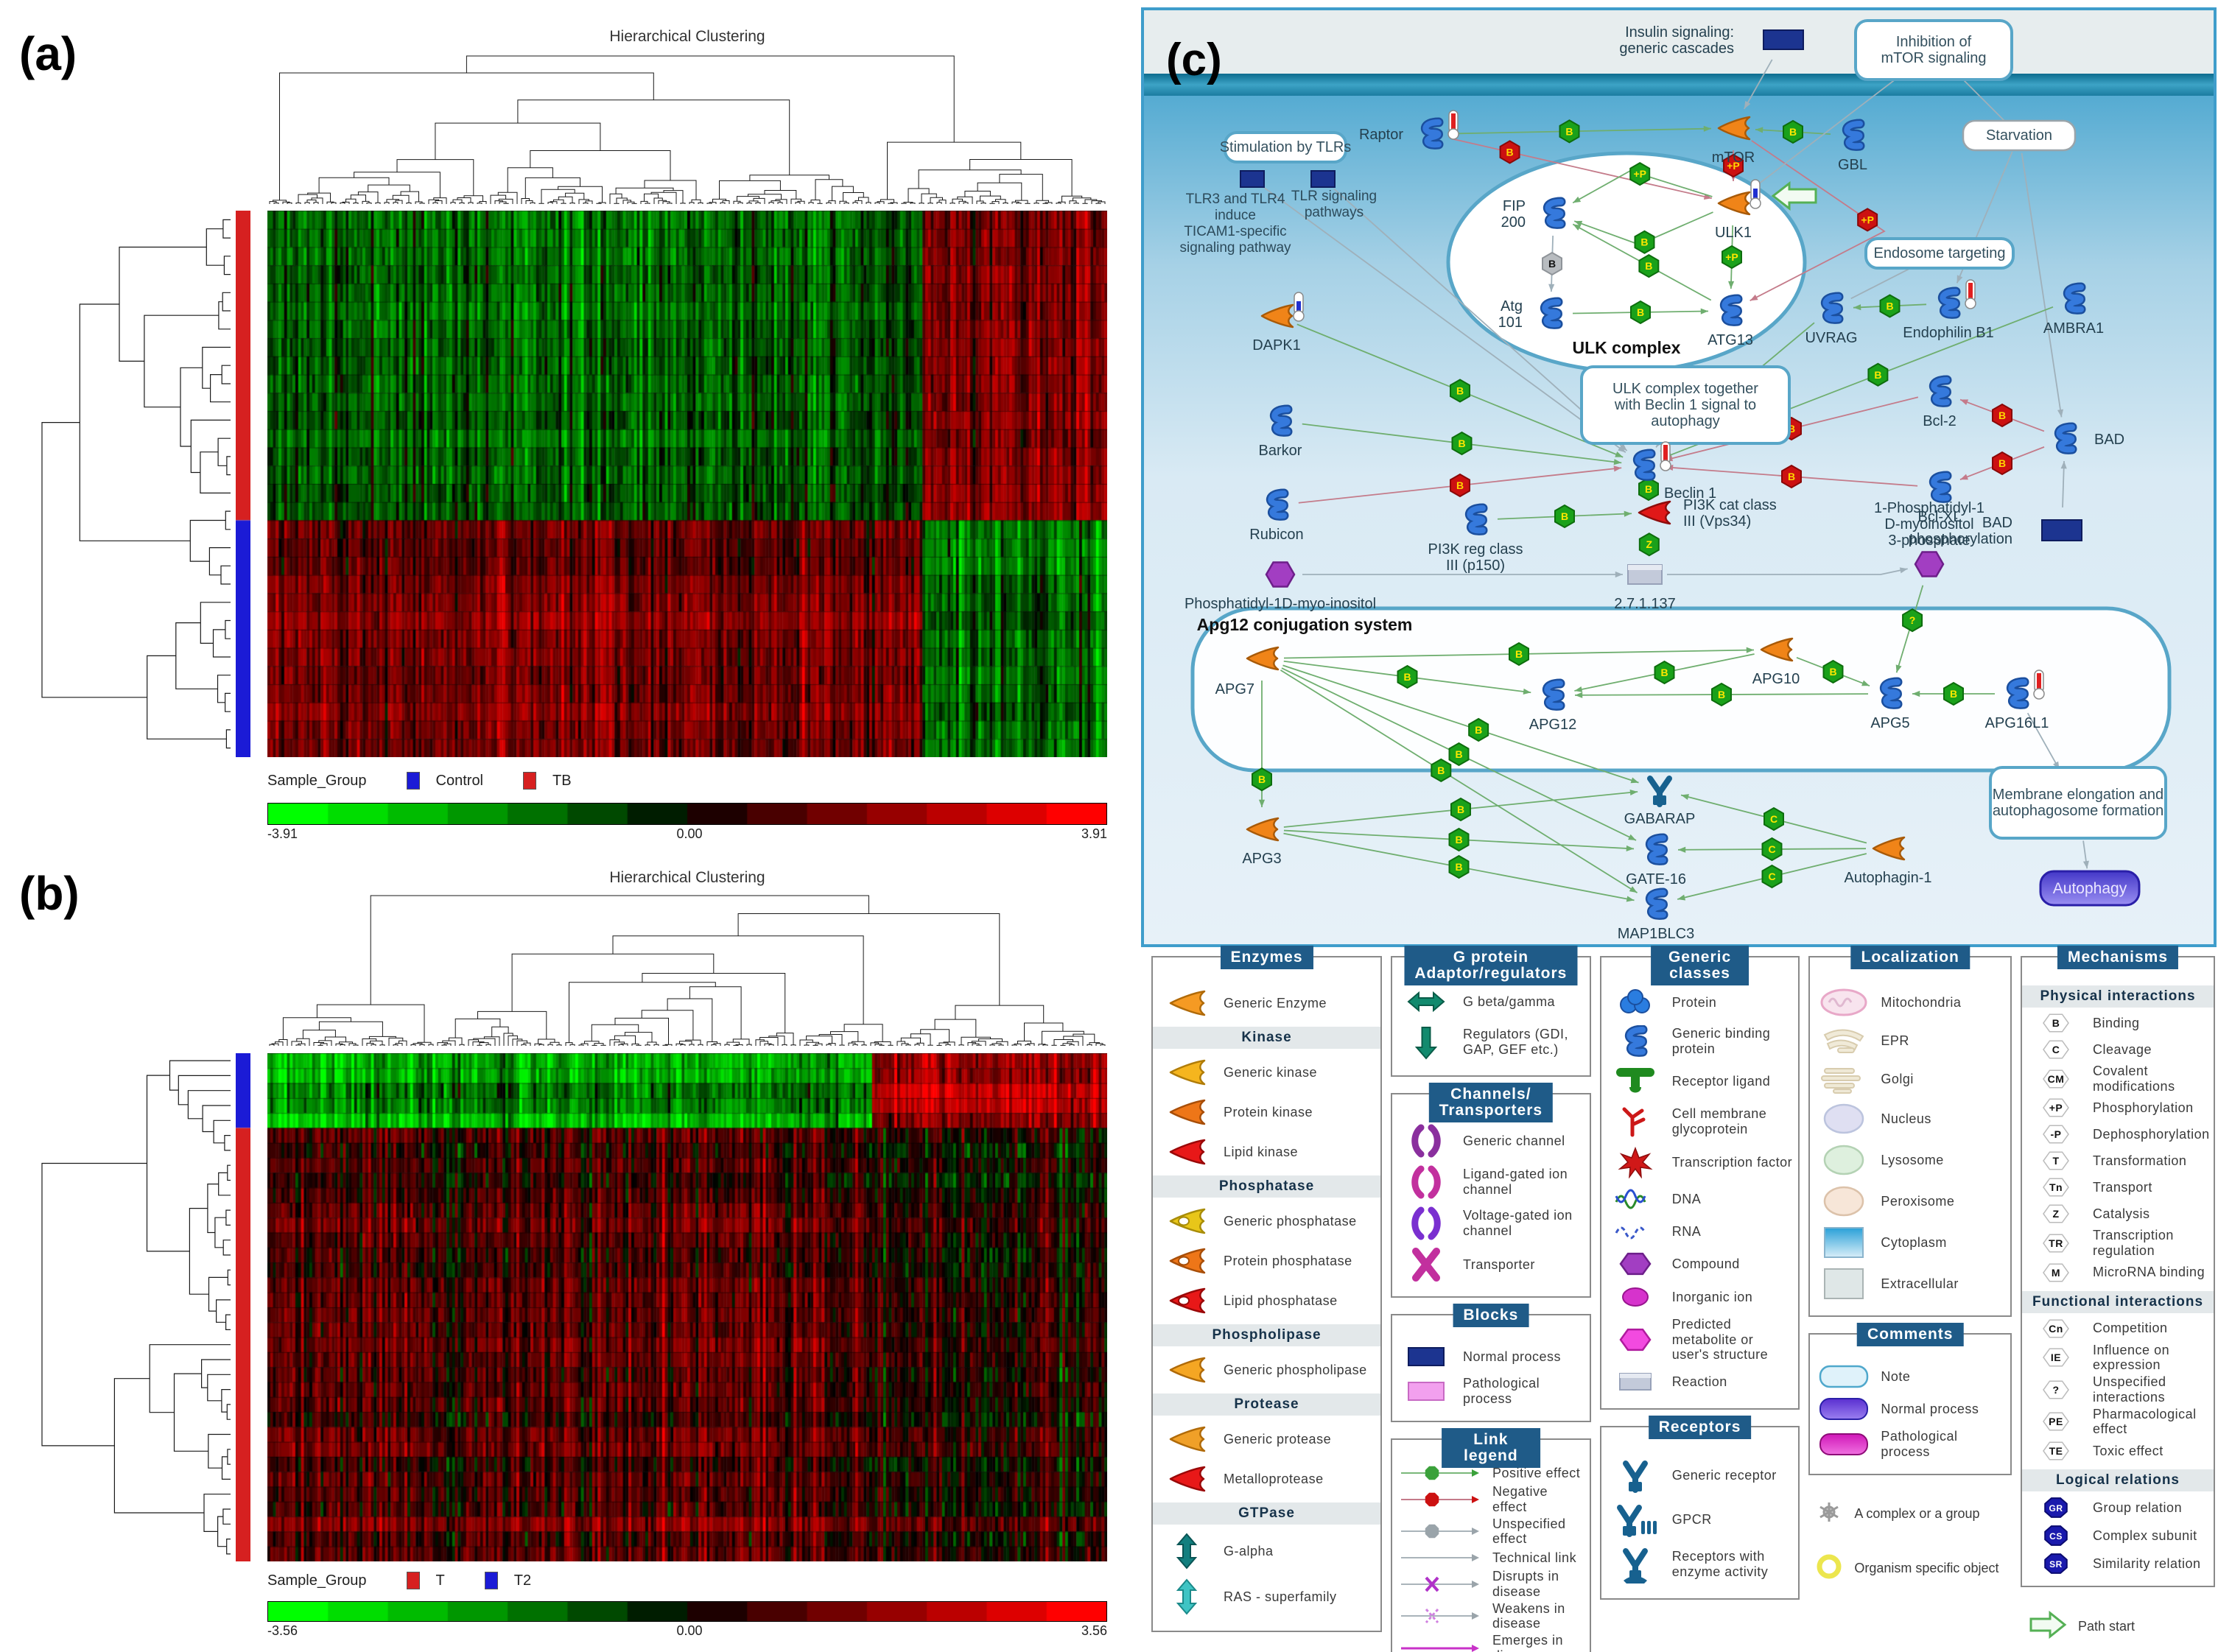 Image resolution: width=2218 pixels, height=1652 pixels. What do you see at coordinates (2065, 438) in the screenshot?
I see `pathway-node-bad` at bounding box center [2065, 438].